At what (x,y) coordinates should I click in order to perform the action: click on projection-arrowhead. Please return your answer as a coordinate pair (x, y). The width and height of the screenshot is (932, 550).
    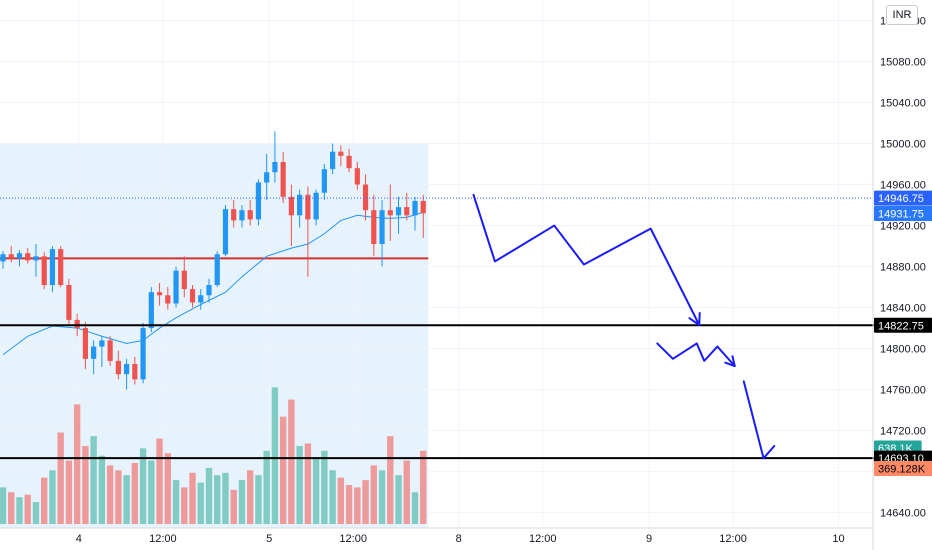
    Looking at the image, I should click on (730, 364).